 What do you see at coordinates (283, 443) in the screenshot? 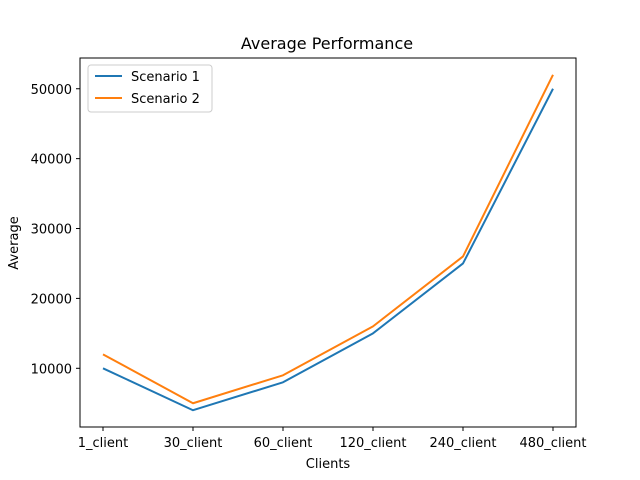
I see `x-tick-label: 60_client` at bounding box center [283, 443].